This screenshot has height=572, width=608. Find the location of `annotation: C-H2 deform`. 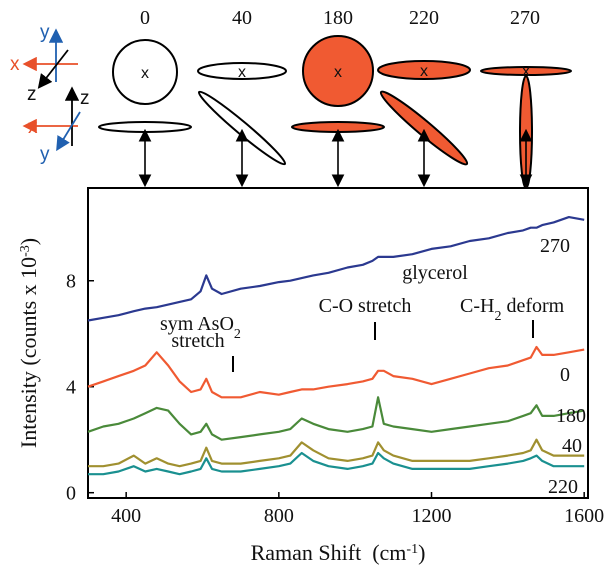

annotation: C-H2 deform is located at coordinates (512, 309).